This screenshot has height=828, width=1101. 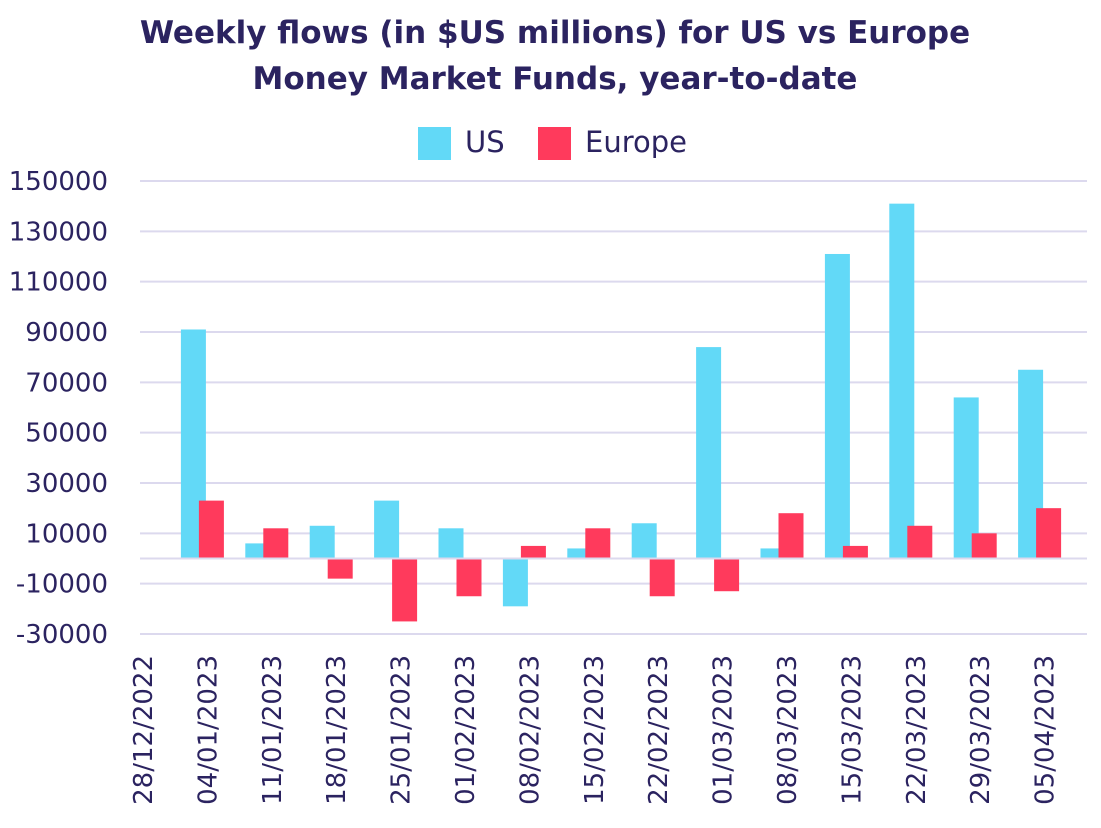 What do you see at coordinates (984, 546) in the screenshot?
I see `bar-europe-29/03/2023` at bounding box center [984, 546].